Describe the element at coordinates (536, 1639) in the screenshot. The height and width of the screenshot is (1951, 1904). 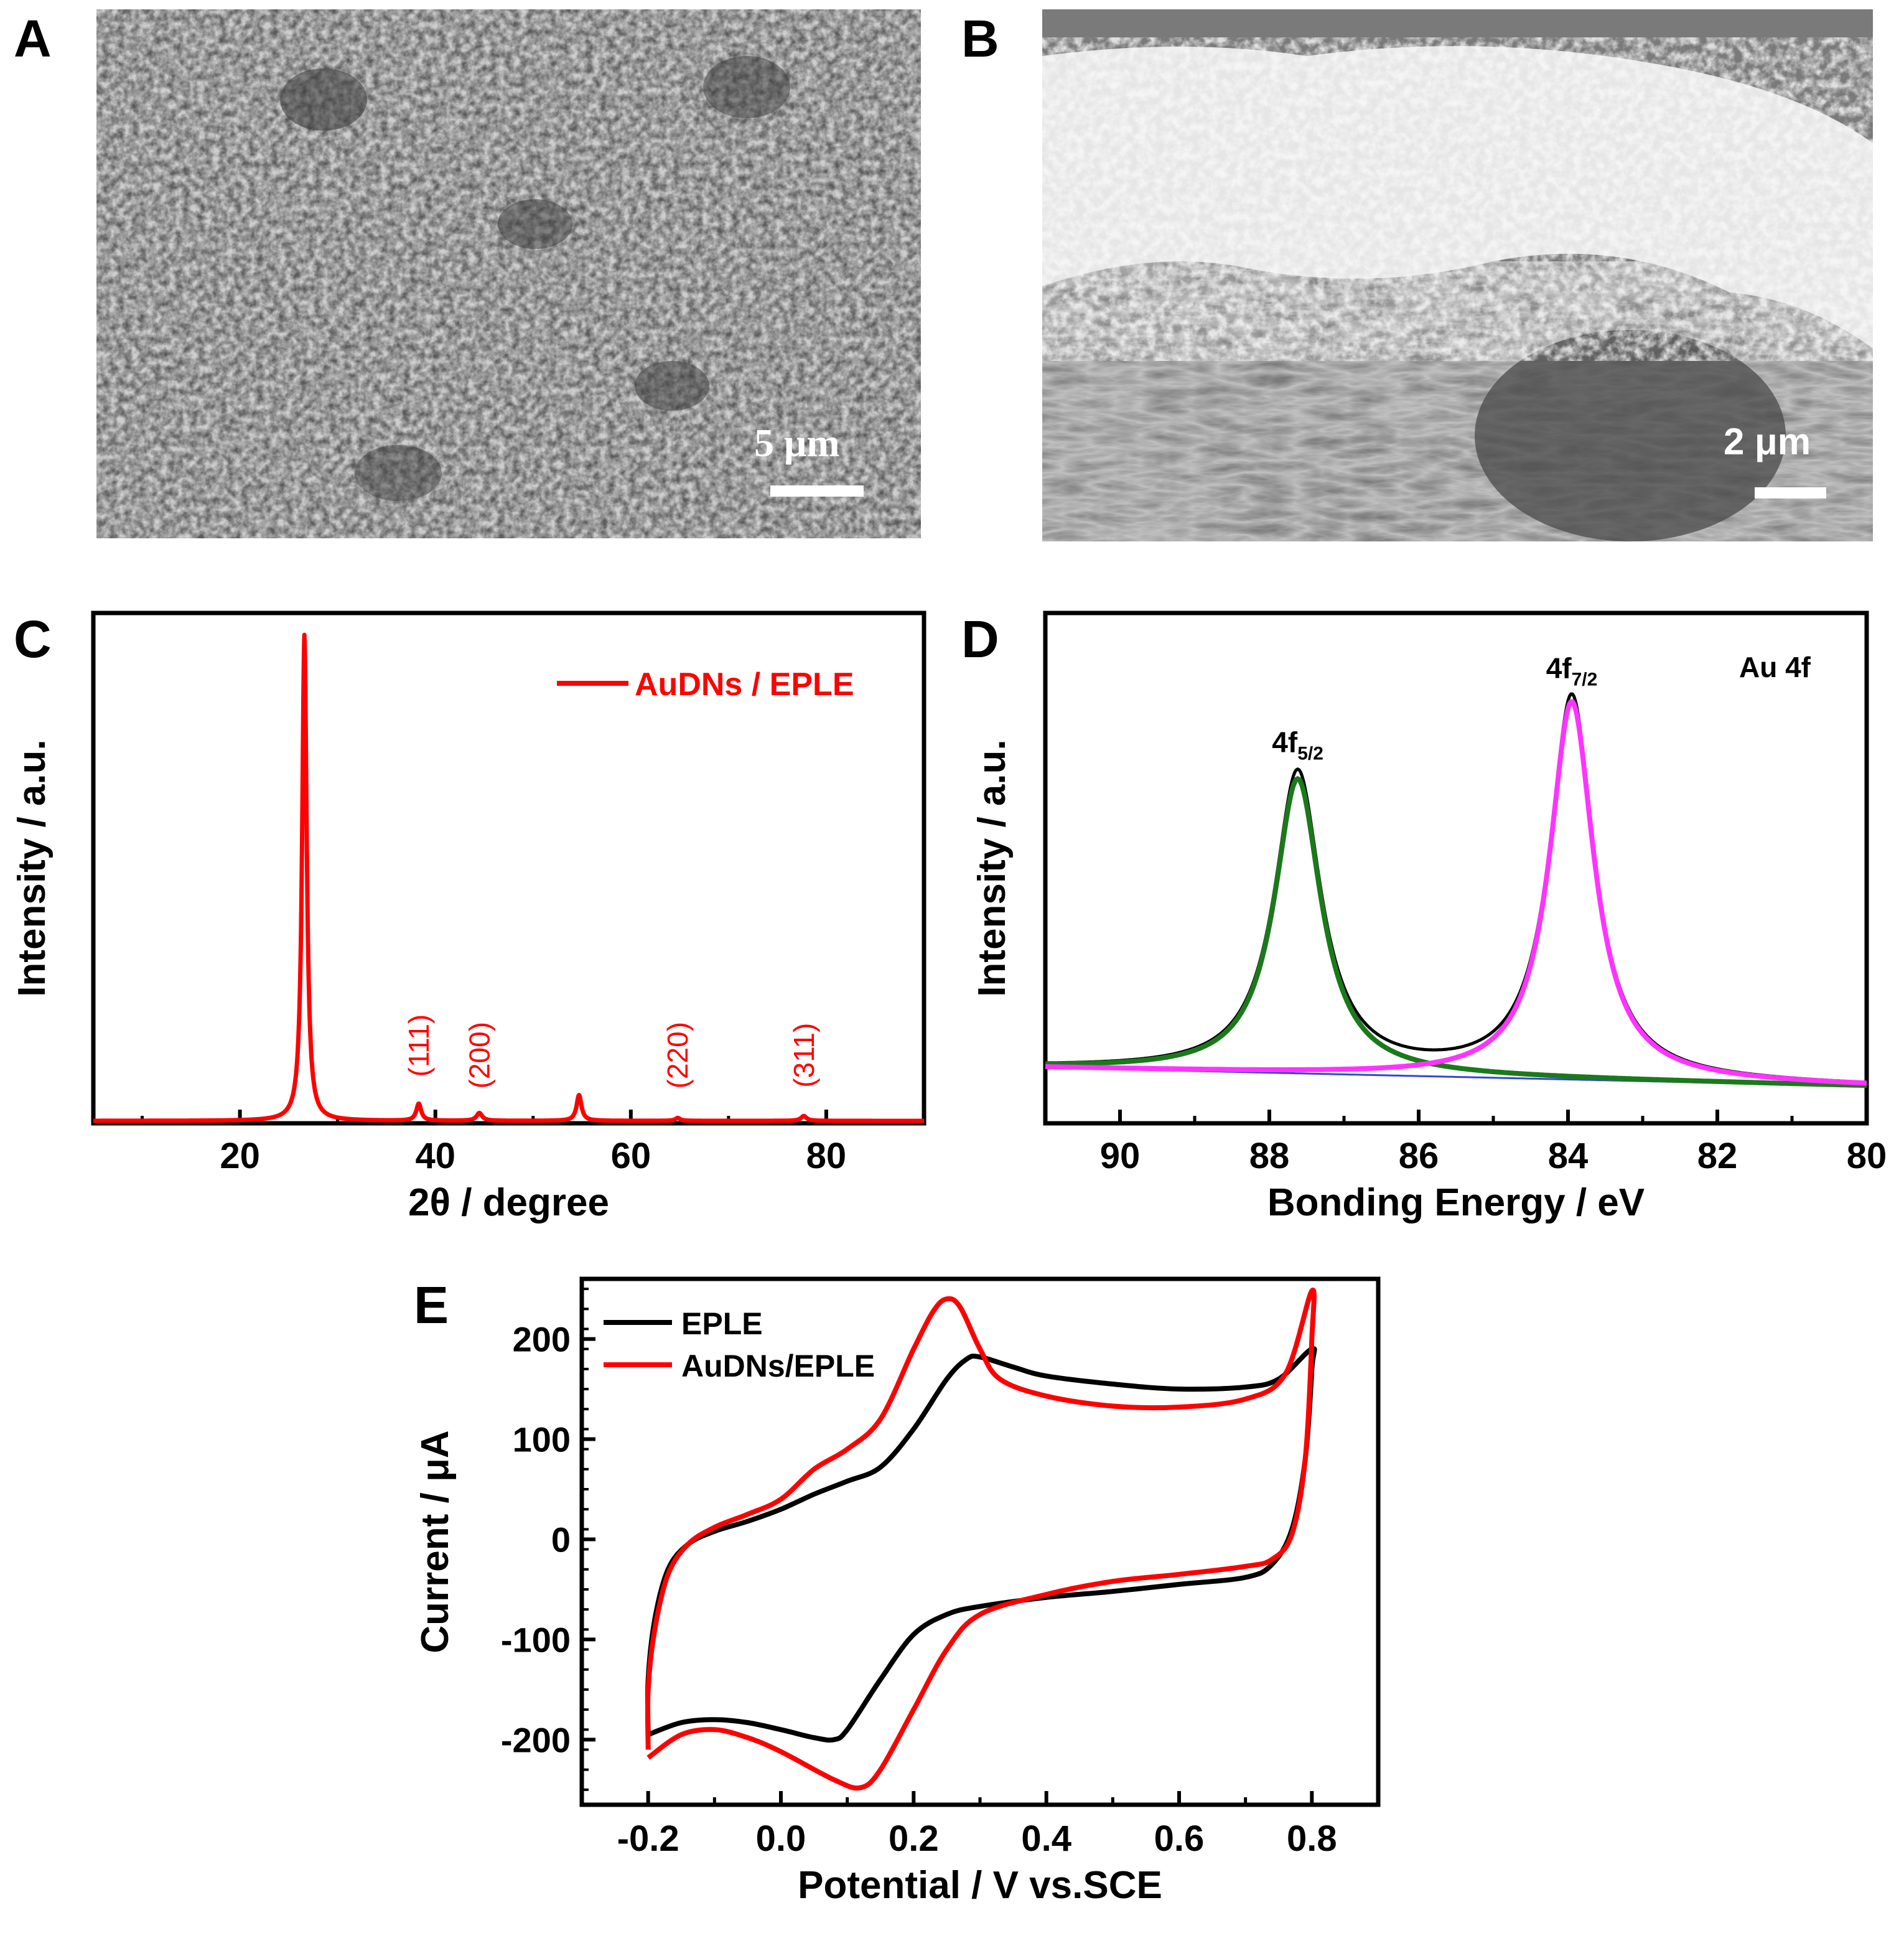
I see `y-tick-label-e: -100` at that location.